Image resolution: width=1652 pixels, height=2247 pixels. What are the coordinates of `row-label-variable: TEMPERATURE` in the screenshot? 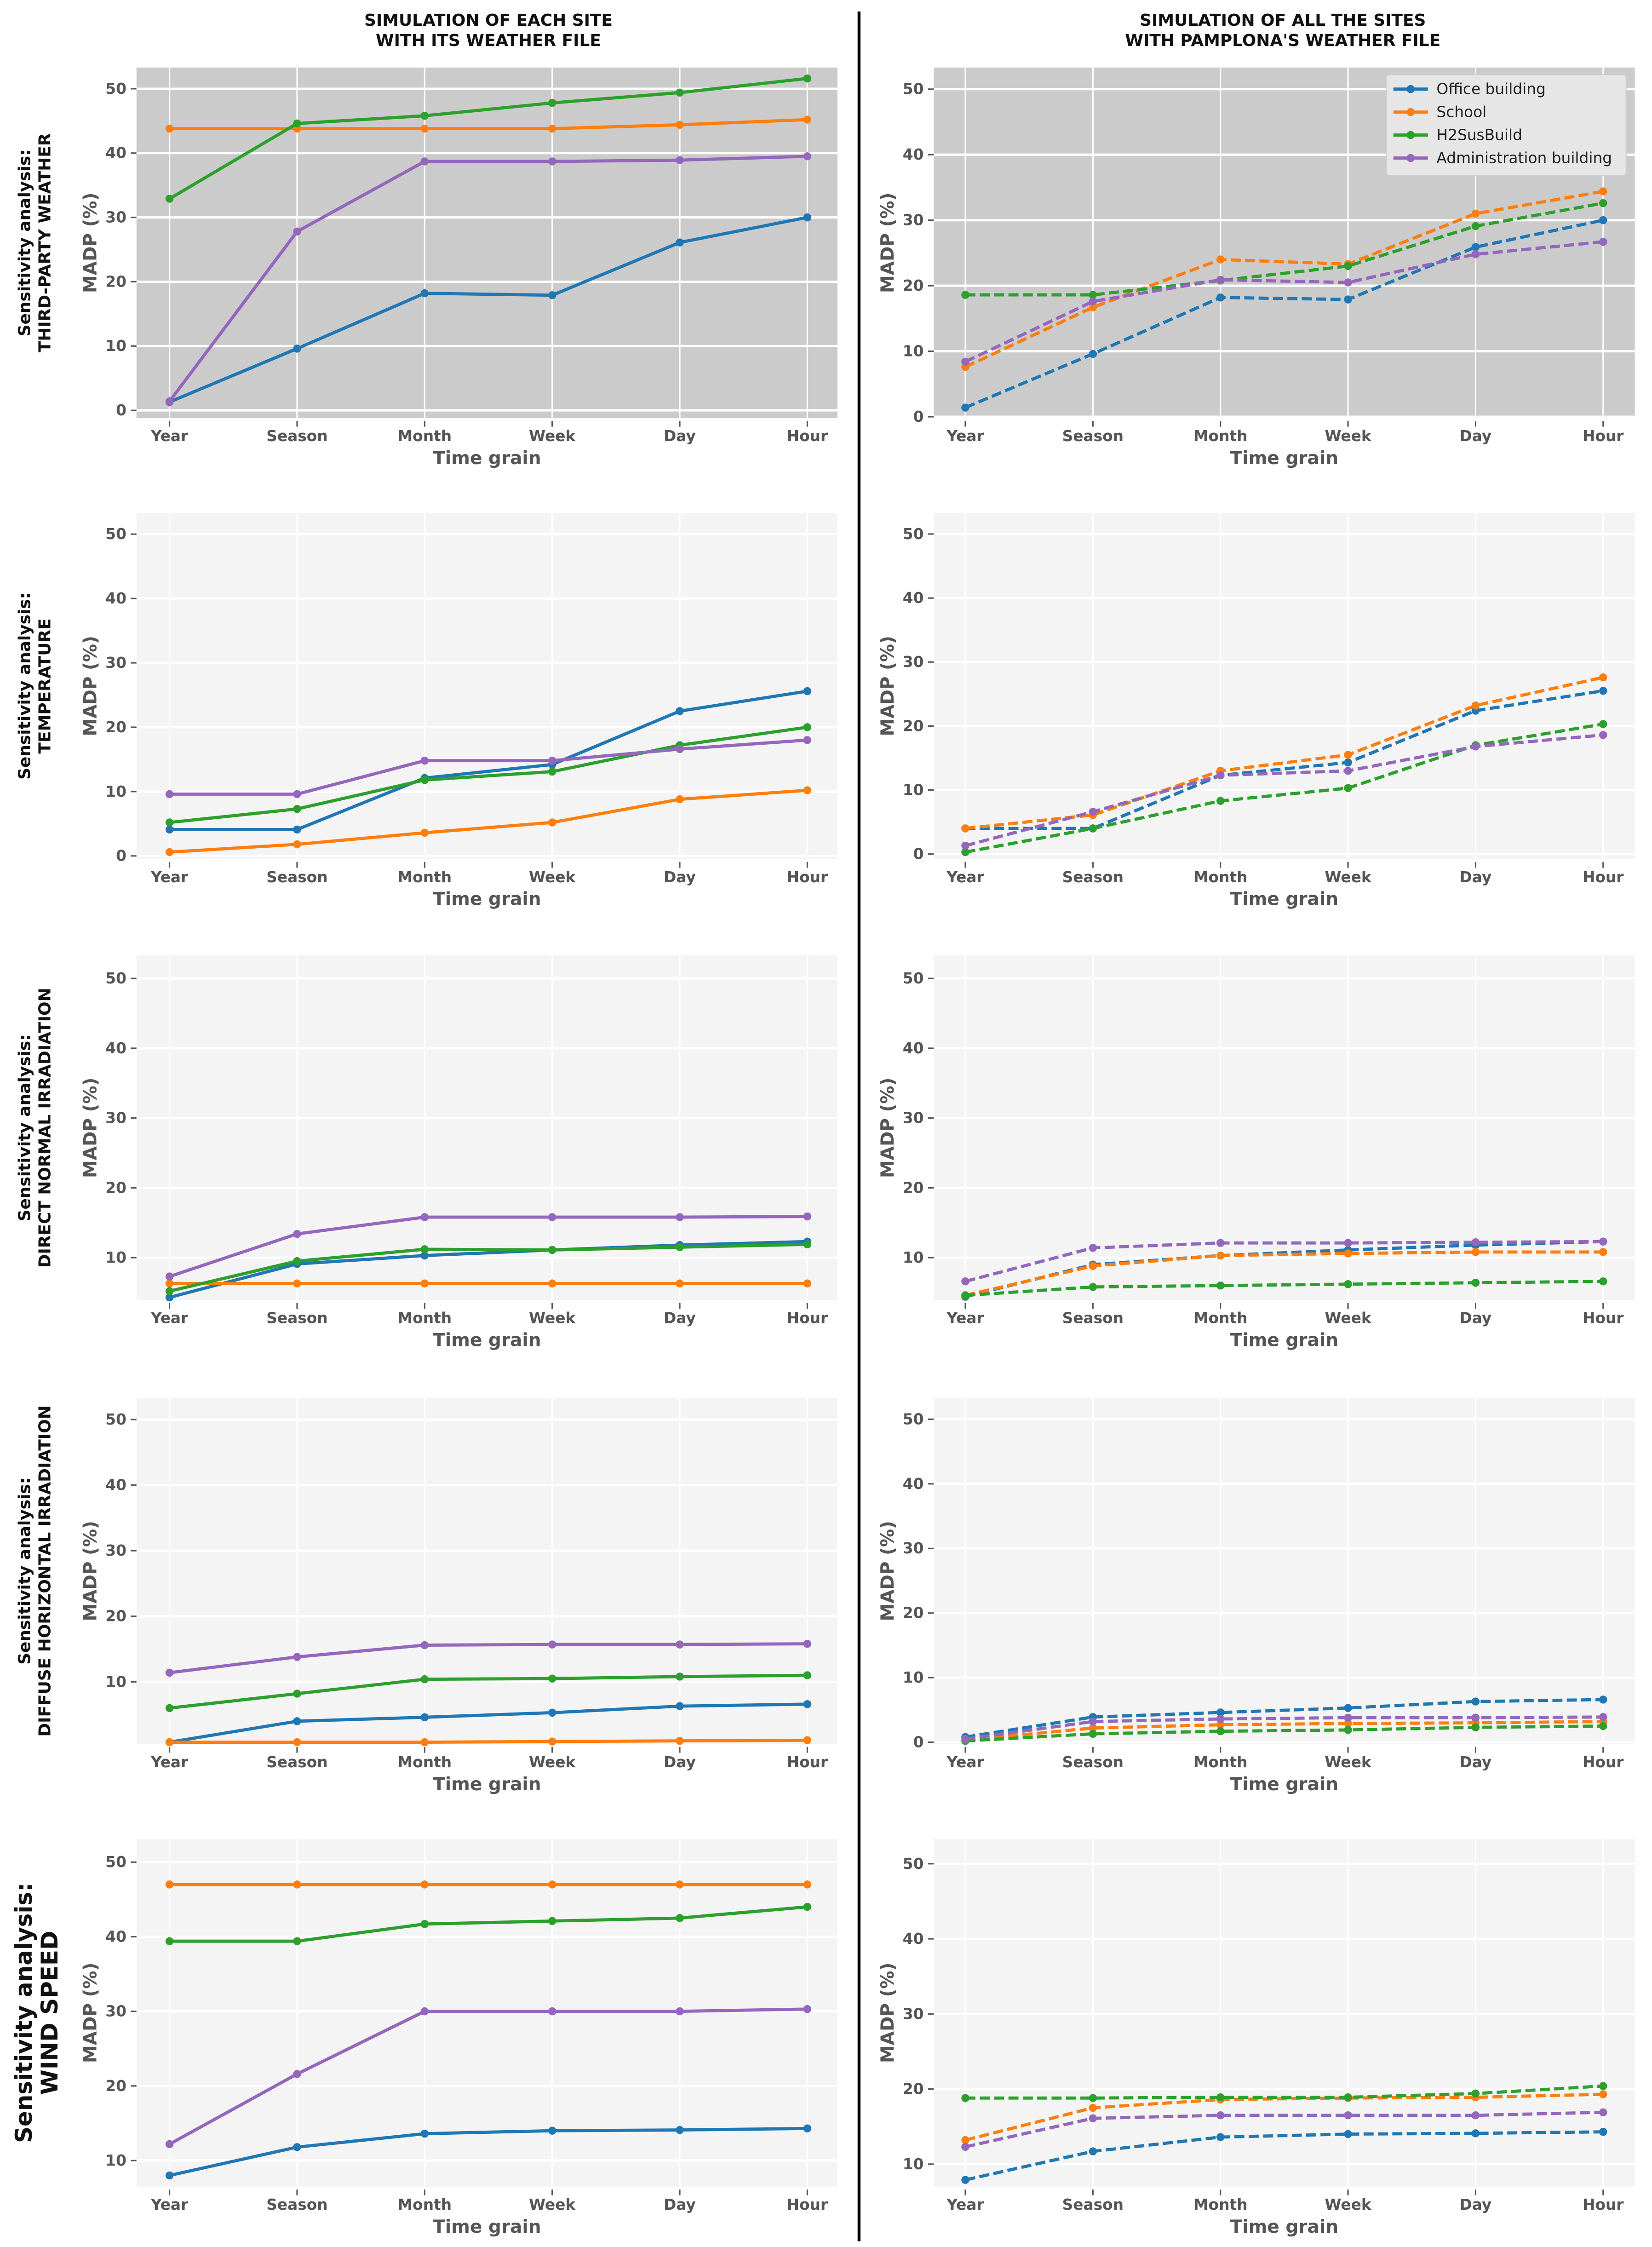 It's located at (44, 685).